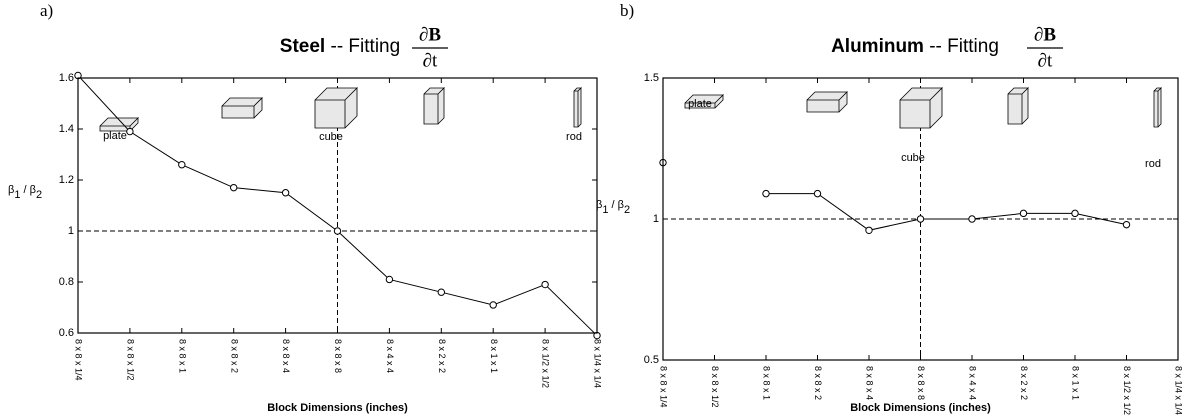 Image resolution: width=1189 pixels, height=419 pixels. I want to click on y-tick-label: 1.6, so click(66, 78).